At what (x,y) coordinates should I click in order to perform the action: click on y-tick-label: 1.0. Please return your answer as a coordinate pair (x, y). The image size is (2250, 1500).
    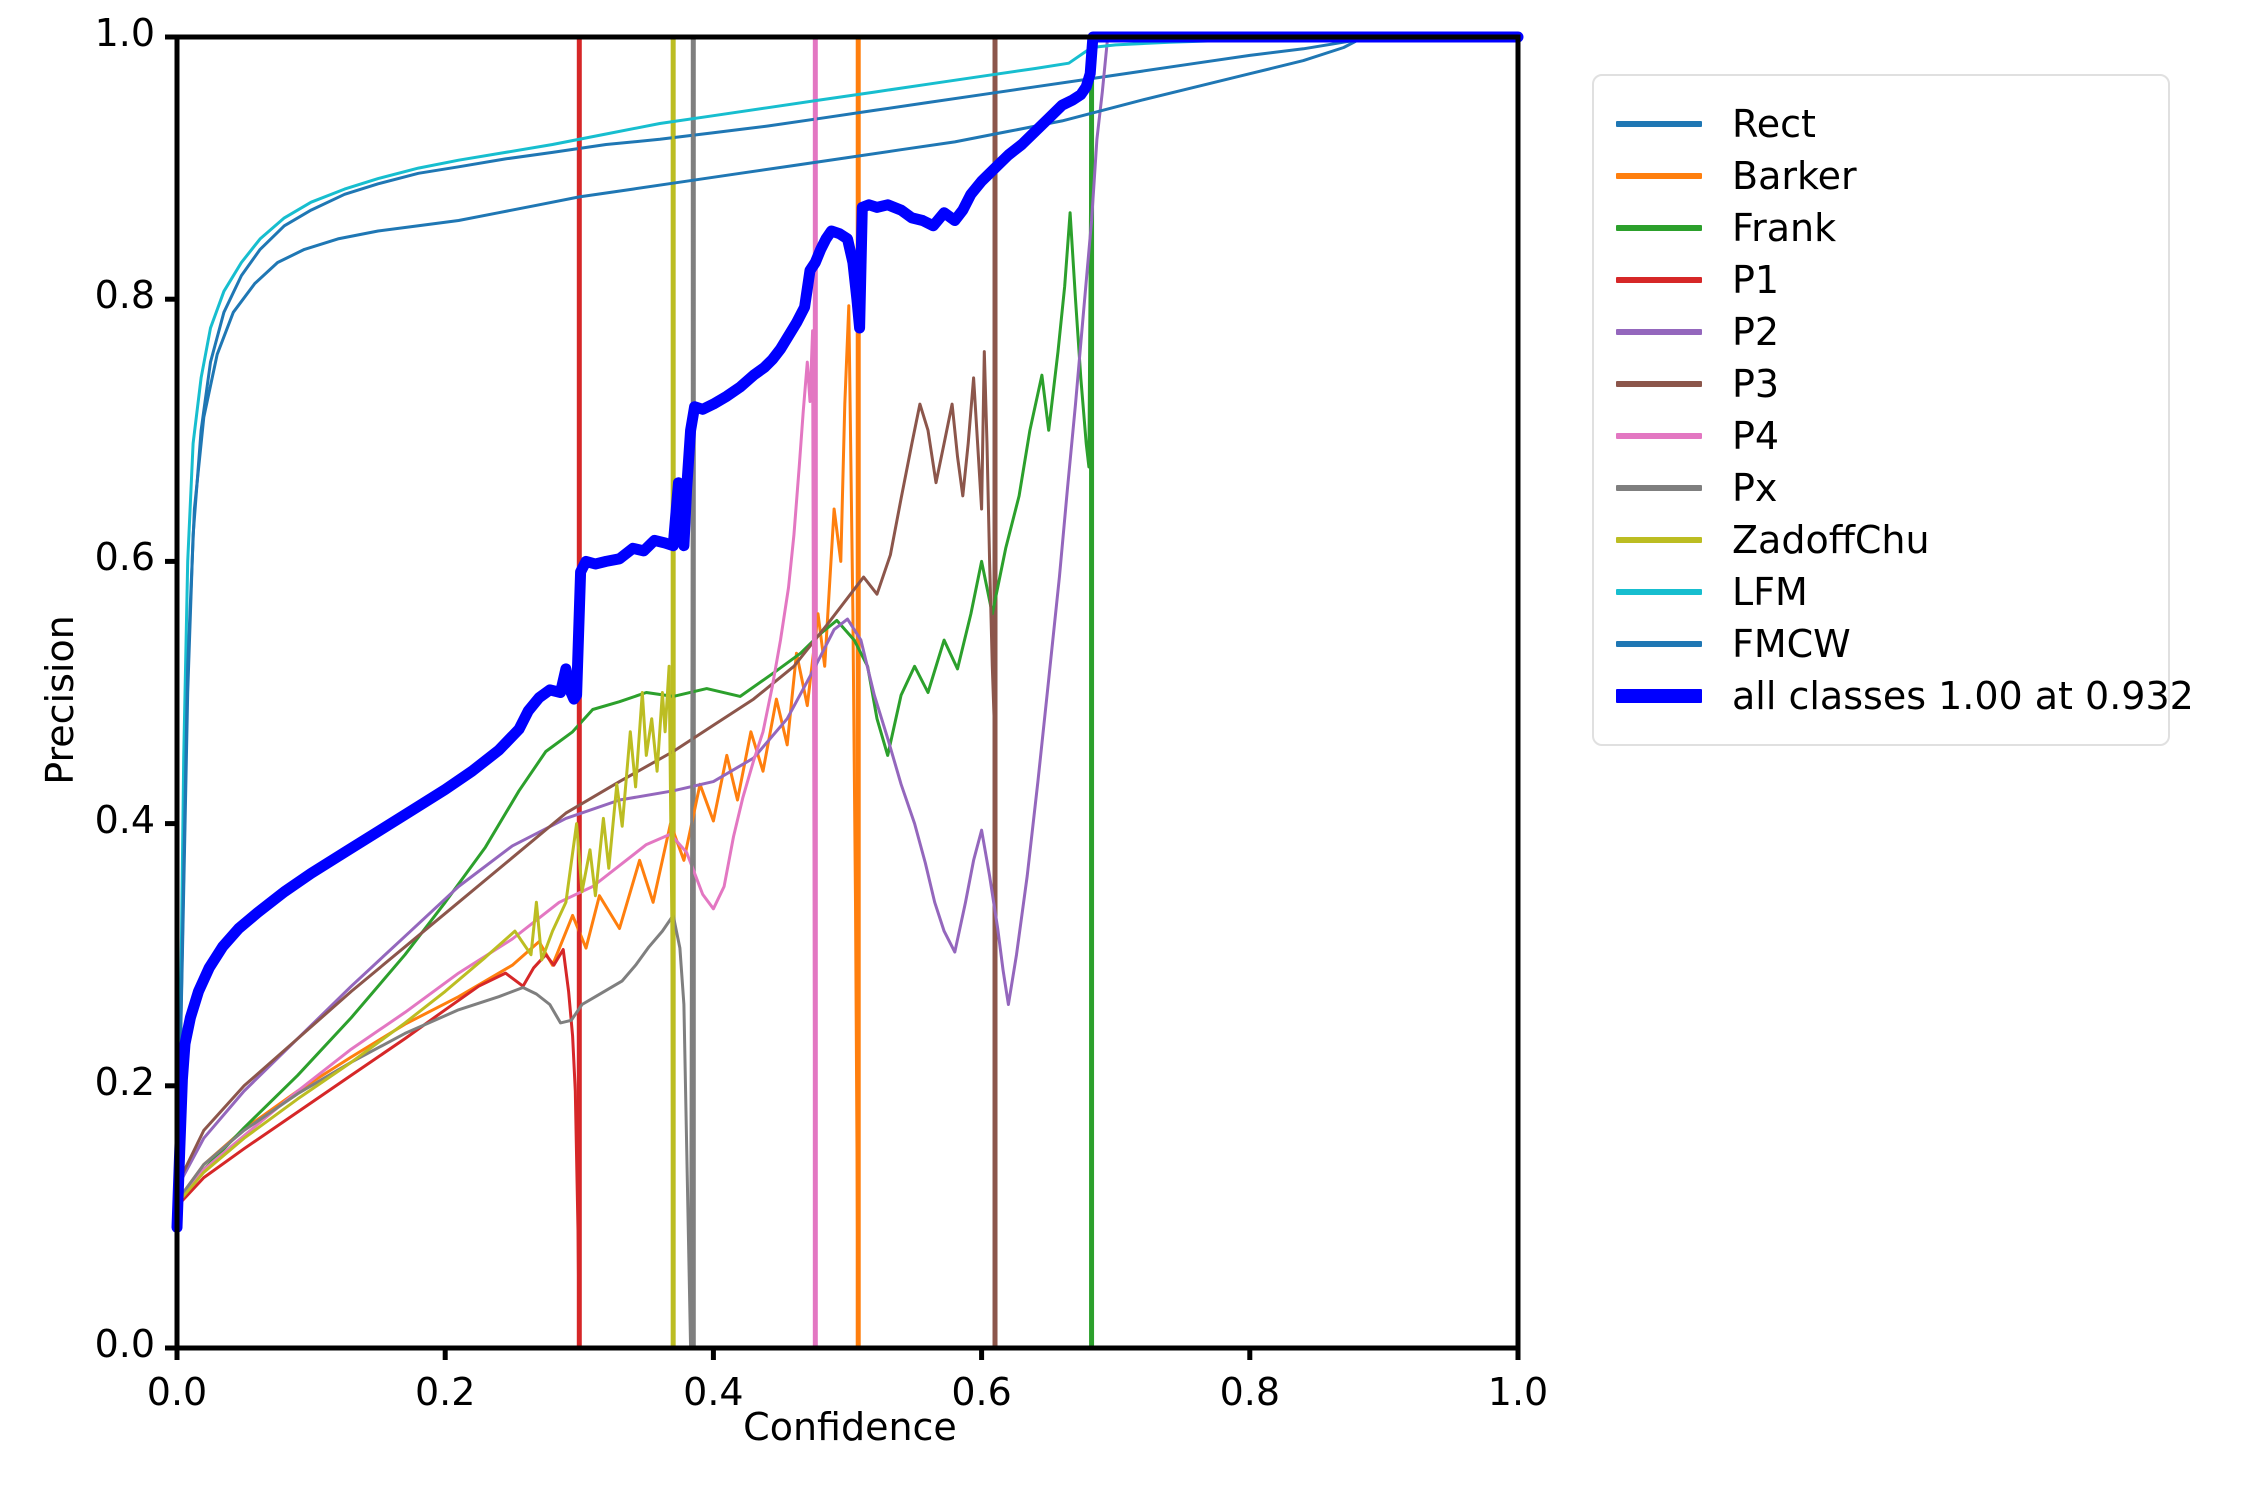
    Looking at the image, I should click on (124, 33).